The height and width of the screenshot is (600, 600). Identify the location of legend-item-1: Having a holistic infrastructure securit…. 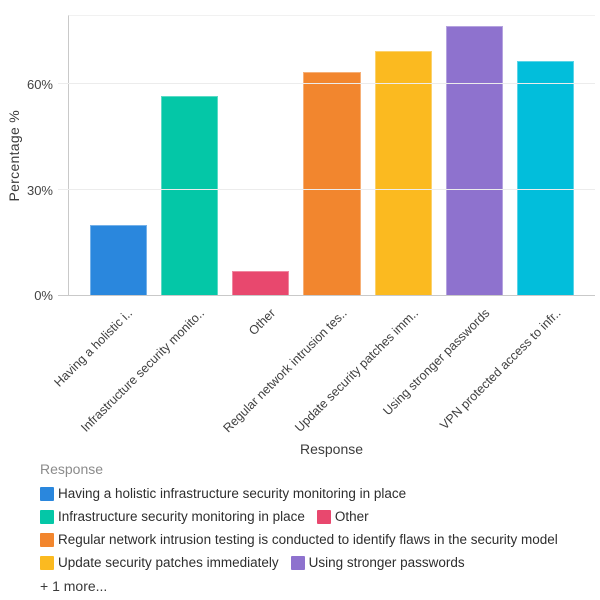
(223, 493).